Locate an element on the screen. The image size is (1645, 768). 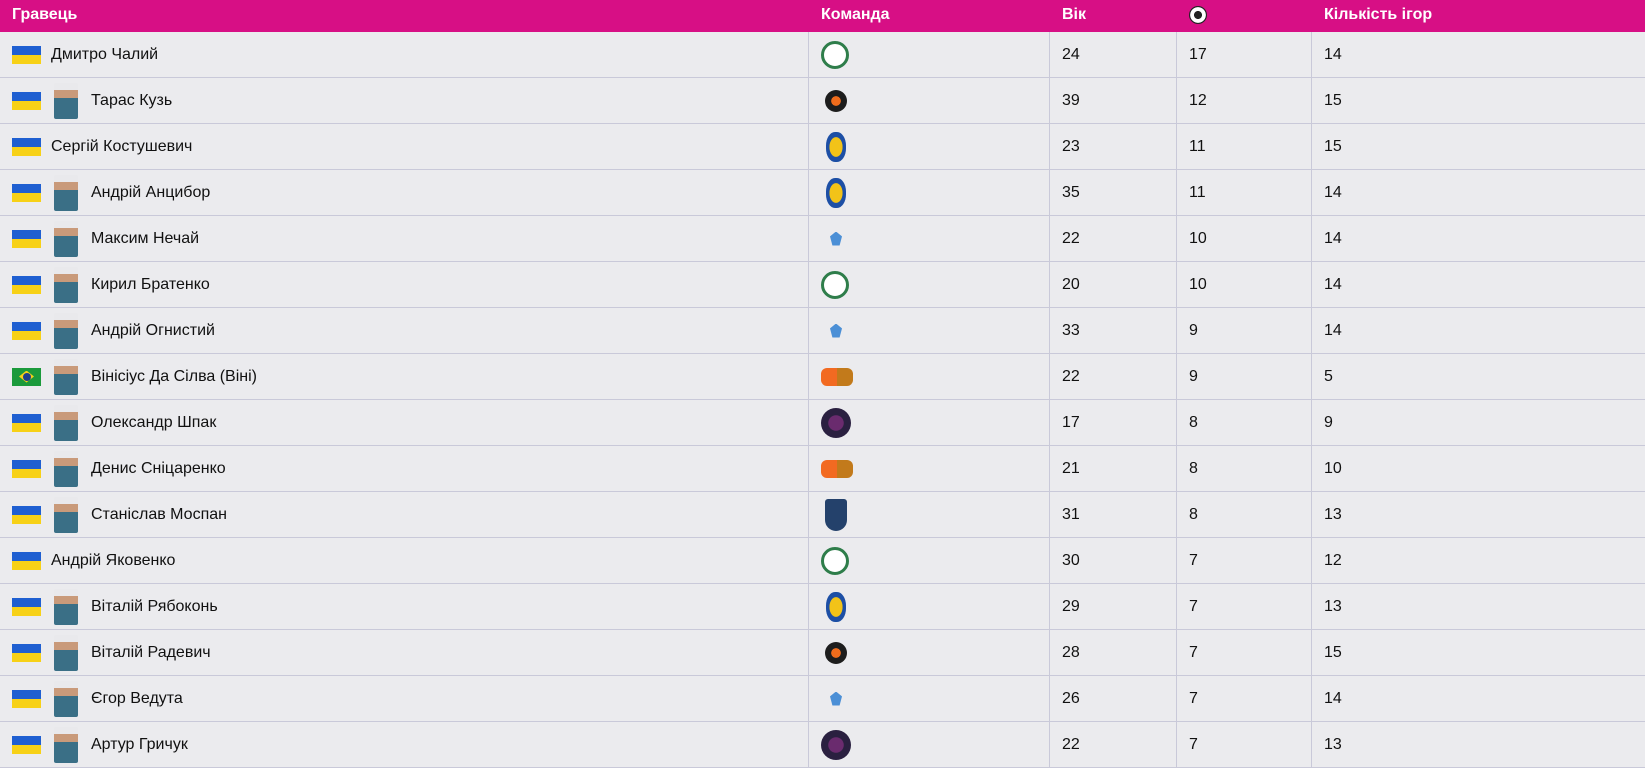
age-cell: 24 is located at coordinates (1113, 54).